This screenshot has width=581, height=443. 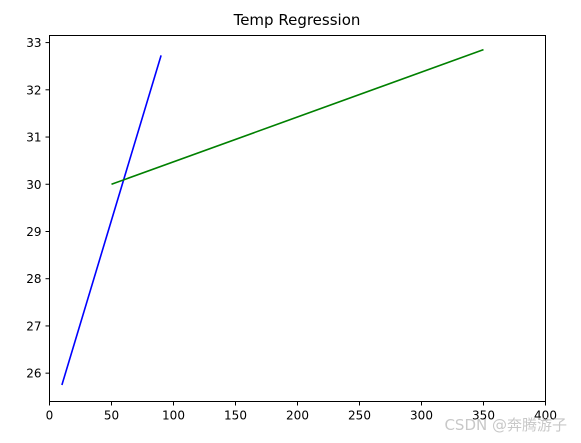 I want to click on y-tick-label: 31, so click(x=33, y=138).